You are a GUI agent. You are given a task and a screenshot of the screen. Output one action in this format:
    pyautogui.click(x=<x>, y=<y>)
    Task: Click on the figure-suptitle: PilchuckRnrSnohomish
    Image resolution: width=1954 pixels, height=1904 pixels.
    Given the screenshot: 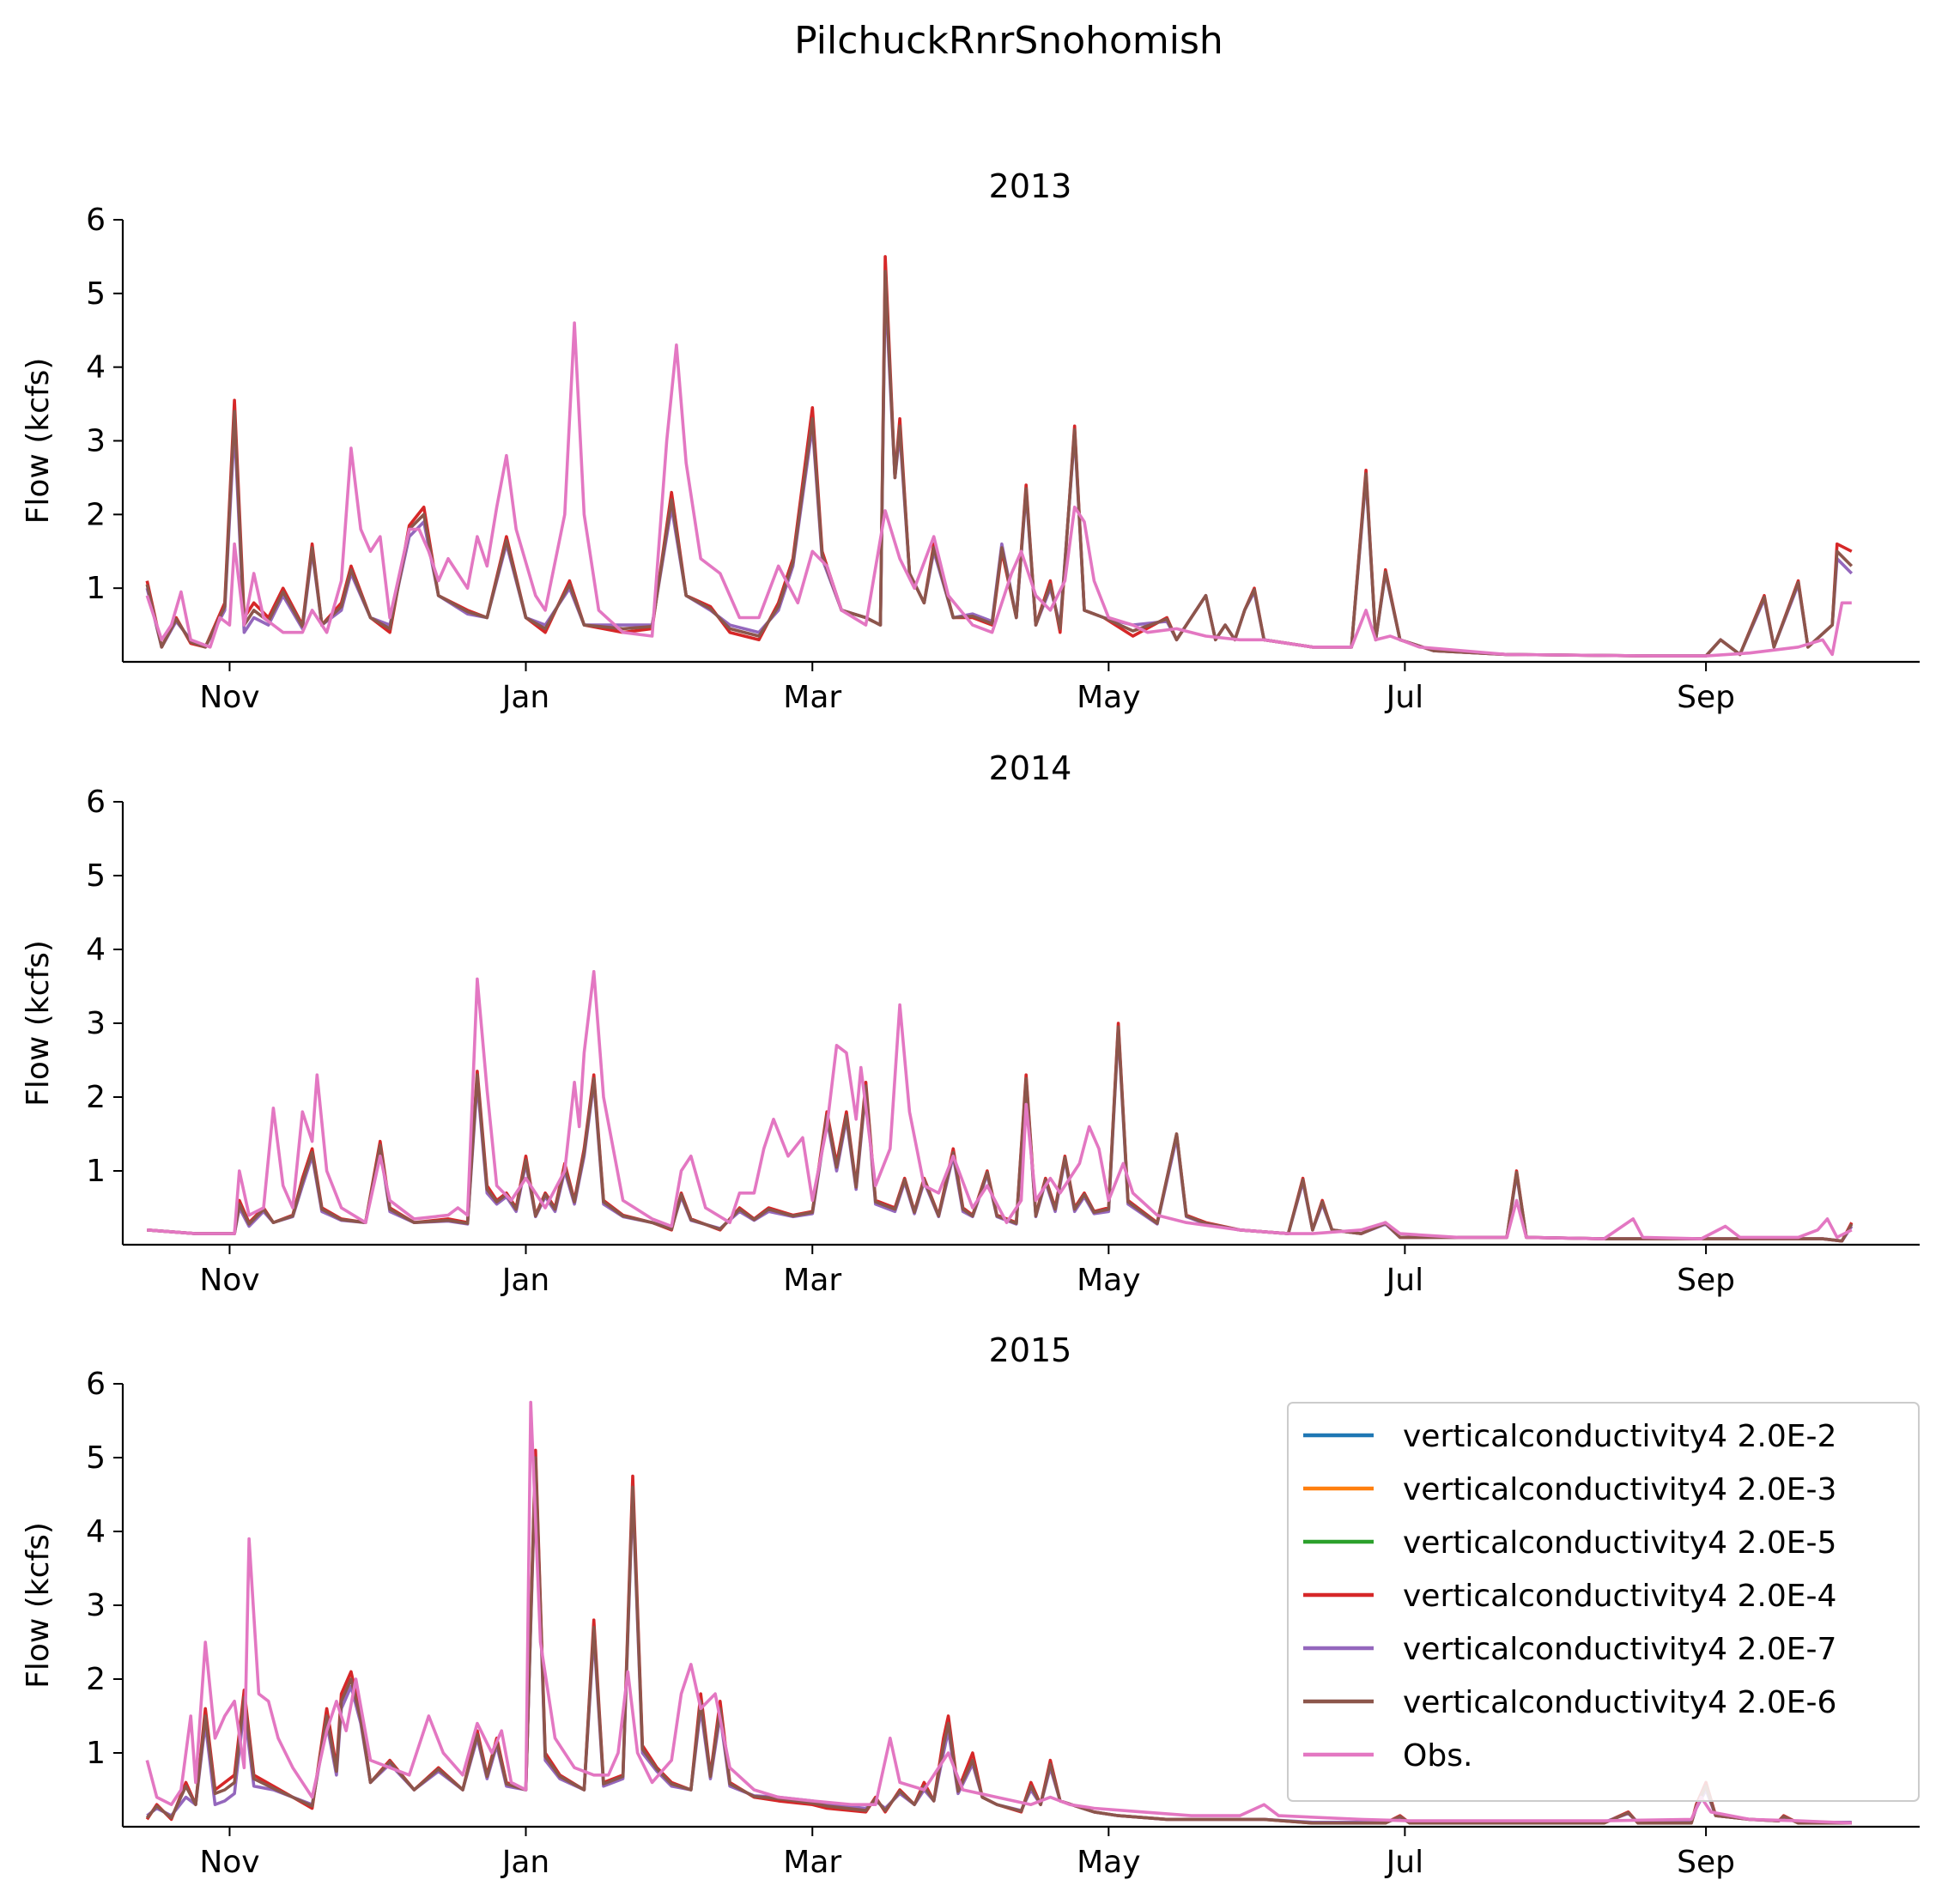 What is the action you would take?
    pyautogui.click(x=1008, y=41)
    